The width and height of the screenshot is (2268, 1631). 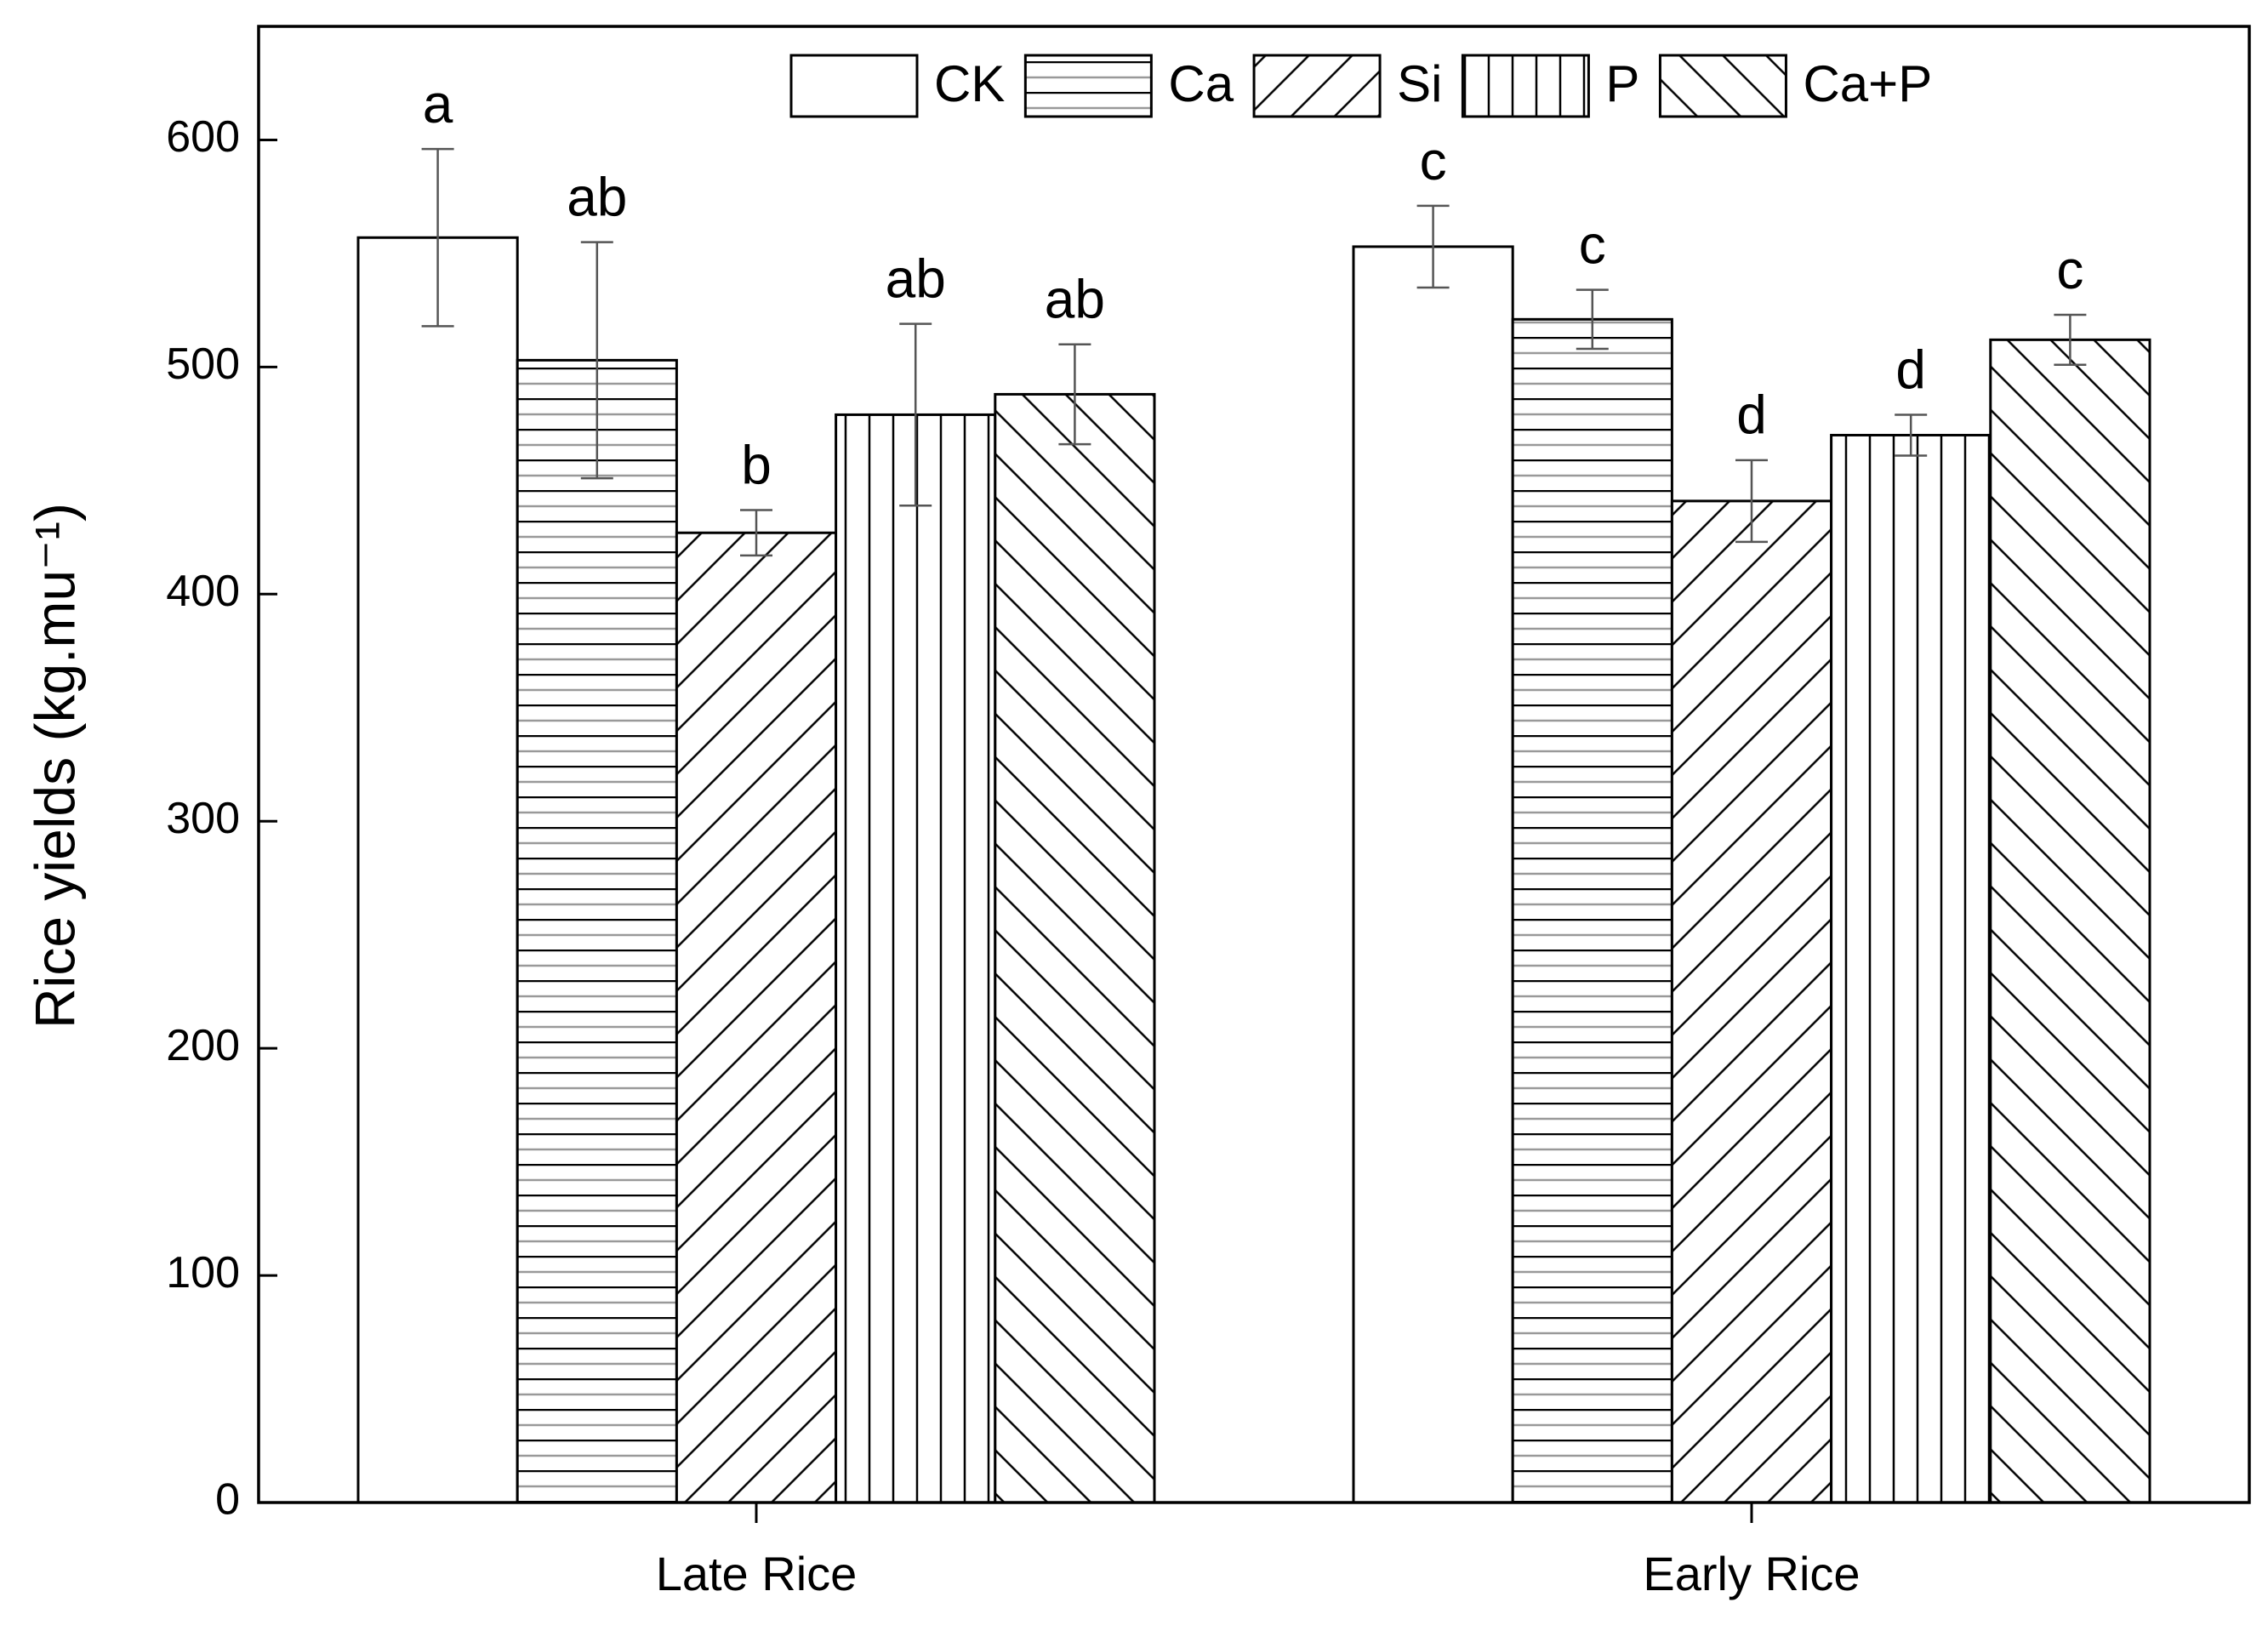 What do you see at coordinates (438, 104) in the screenshot?
I see `significance-label: a` at bounding box center [438, 104].